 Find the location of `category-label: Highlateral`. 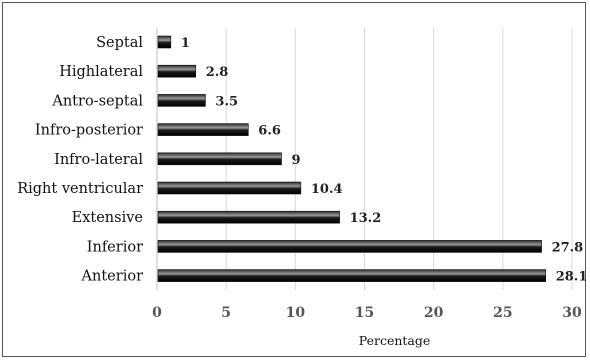

category-label: Highlateral is located at coordinates (101, 72).